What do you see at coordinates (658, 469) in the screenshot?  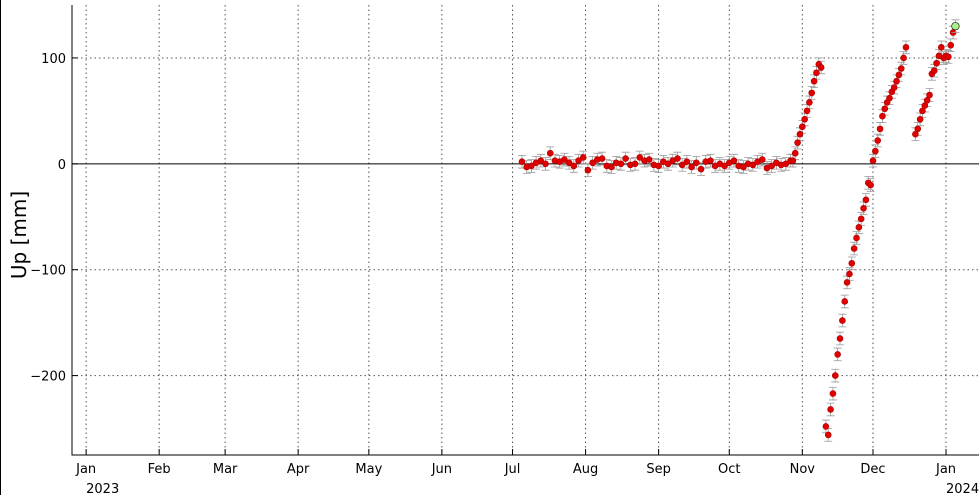 I see `x-tick-label: Sep` at bounding box center [658, 469].